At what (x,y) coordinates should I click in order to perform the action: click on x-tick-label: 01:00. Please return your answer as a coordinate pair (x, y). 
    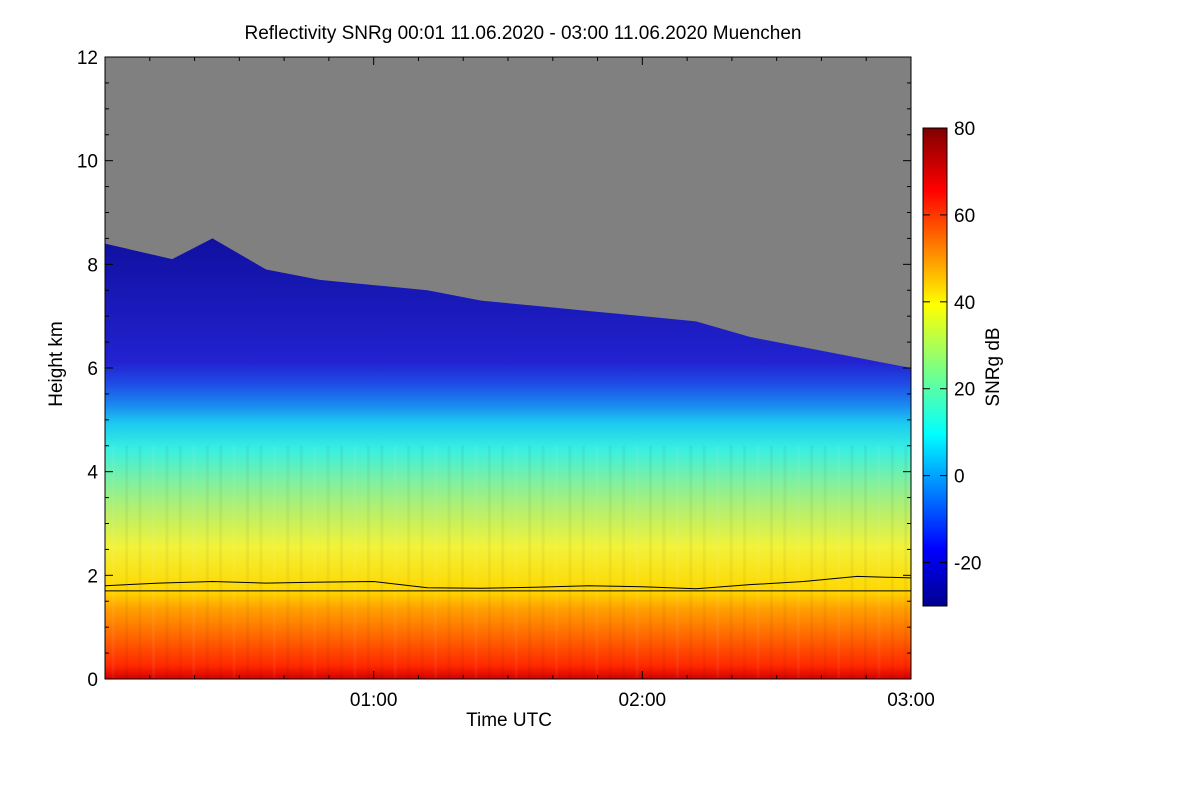
    Looking at the image, I should click on (374, 700).